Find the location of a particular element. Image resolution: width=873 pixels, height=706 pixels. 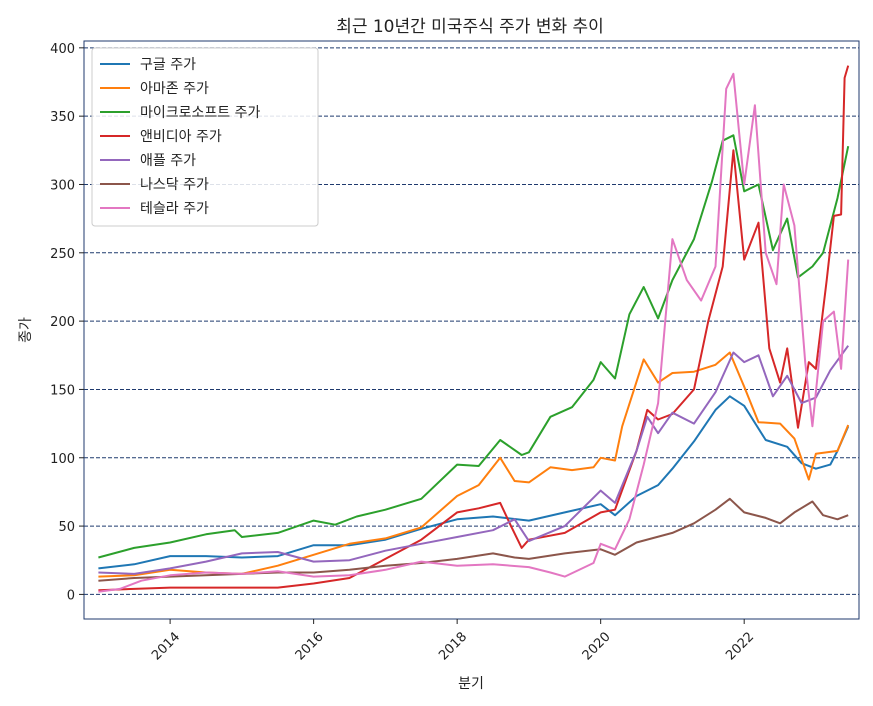

x-axis-ticks: 2014 2016 2018 2020 2022 is located at coordinates (453, 641).